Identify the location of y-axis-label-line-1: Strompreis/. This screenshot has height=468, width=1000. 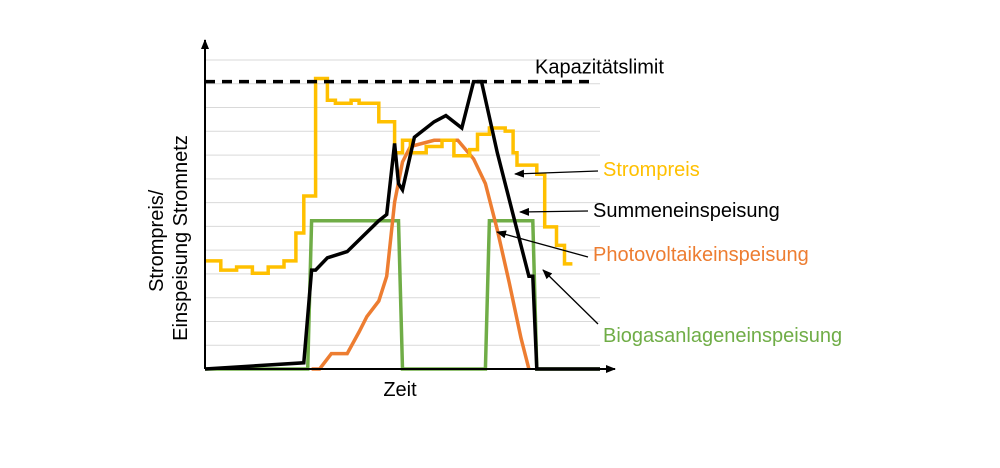
(157, 240).